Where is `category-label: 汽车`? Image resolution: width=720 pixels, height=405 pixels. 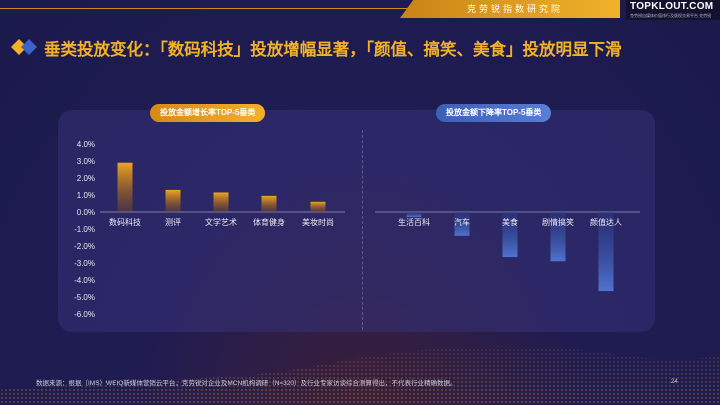 category-label: 汽车 is located at coordinates (462, 222).